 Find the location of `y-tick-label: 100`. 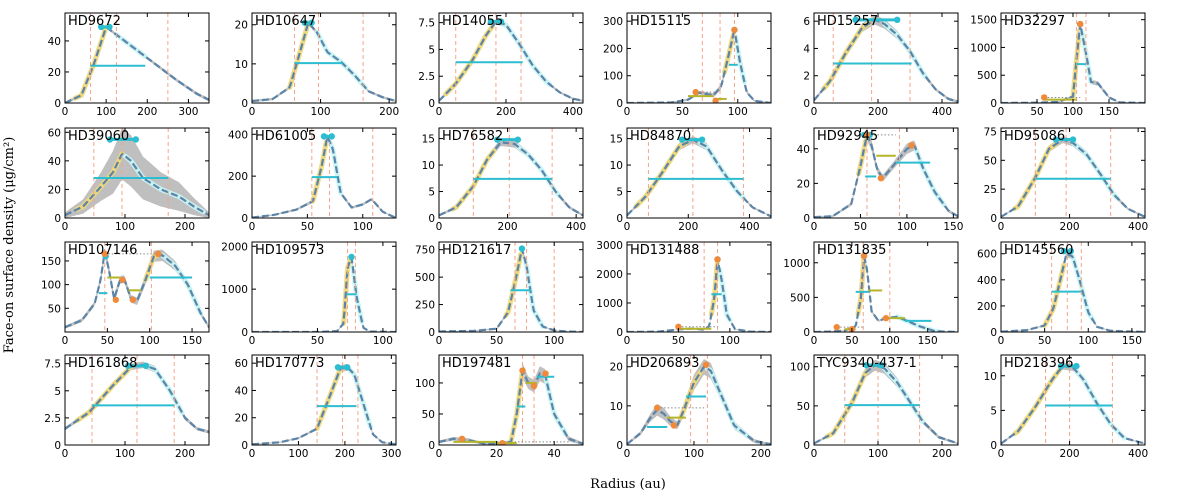

y-tick-label: 100 is located at coordinates (425, 384).